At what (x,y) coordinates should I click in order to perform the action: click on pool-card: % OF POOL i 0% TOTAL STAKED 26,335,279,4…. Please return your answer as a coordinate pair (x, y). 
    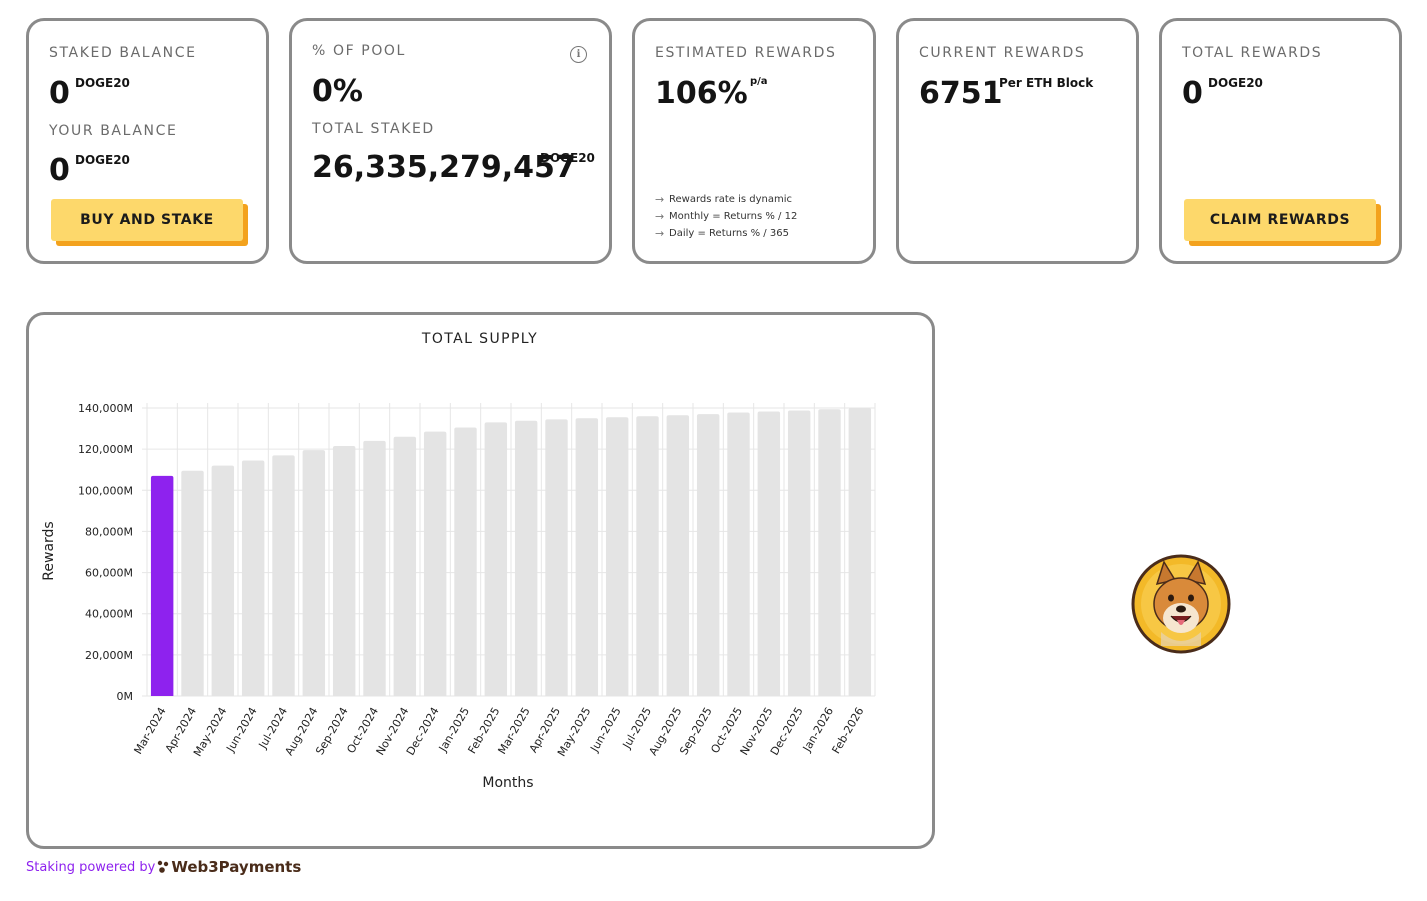
    Looking at the image, I should click on (450, 141).